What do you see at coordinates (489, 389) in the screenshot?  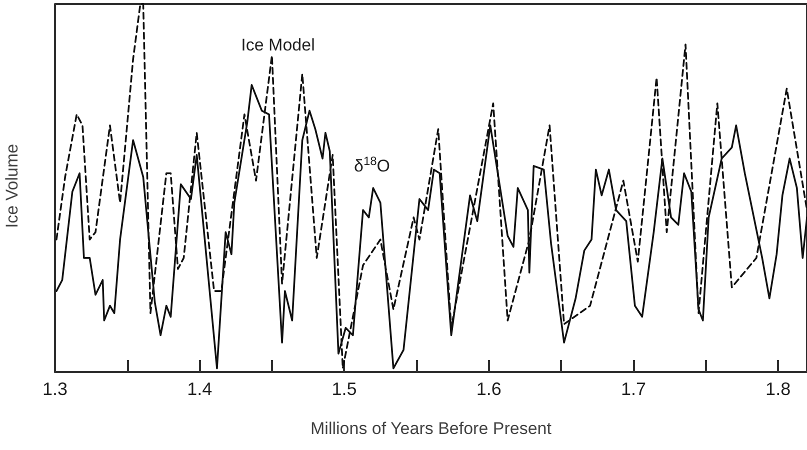 I see `x-tick-label: 1.6` at bounding box center [489, 389].